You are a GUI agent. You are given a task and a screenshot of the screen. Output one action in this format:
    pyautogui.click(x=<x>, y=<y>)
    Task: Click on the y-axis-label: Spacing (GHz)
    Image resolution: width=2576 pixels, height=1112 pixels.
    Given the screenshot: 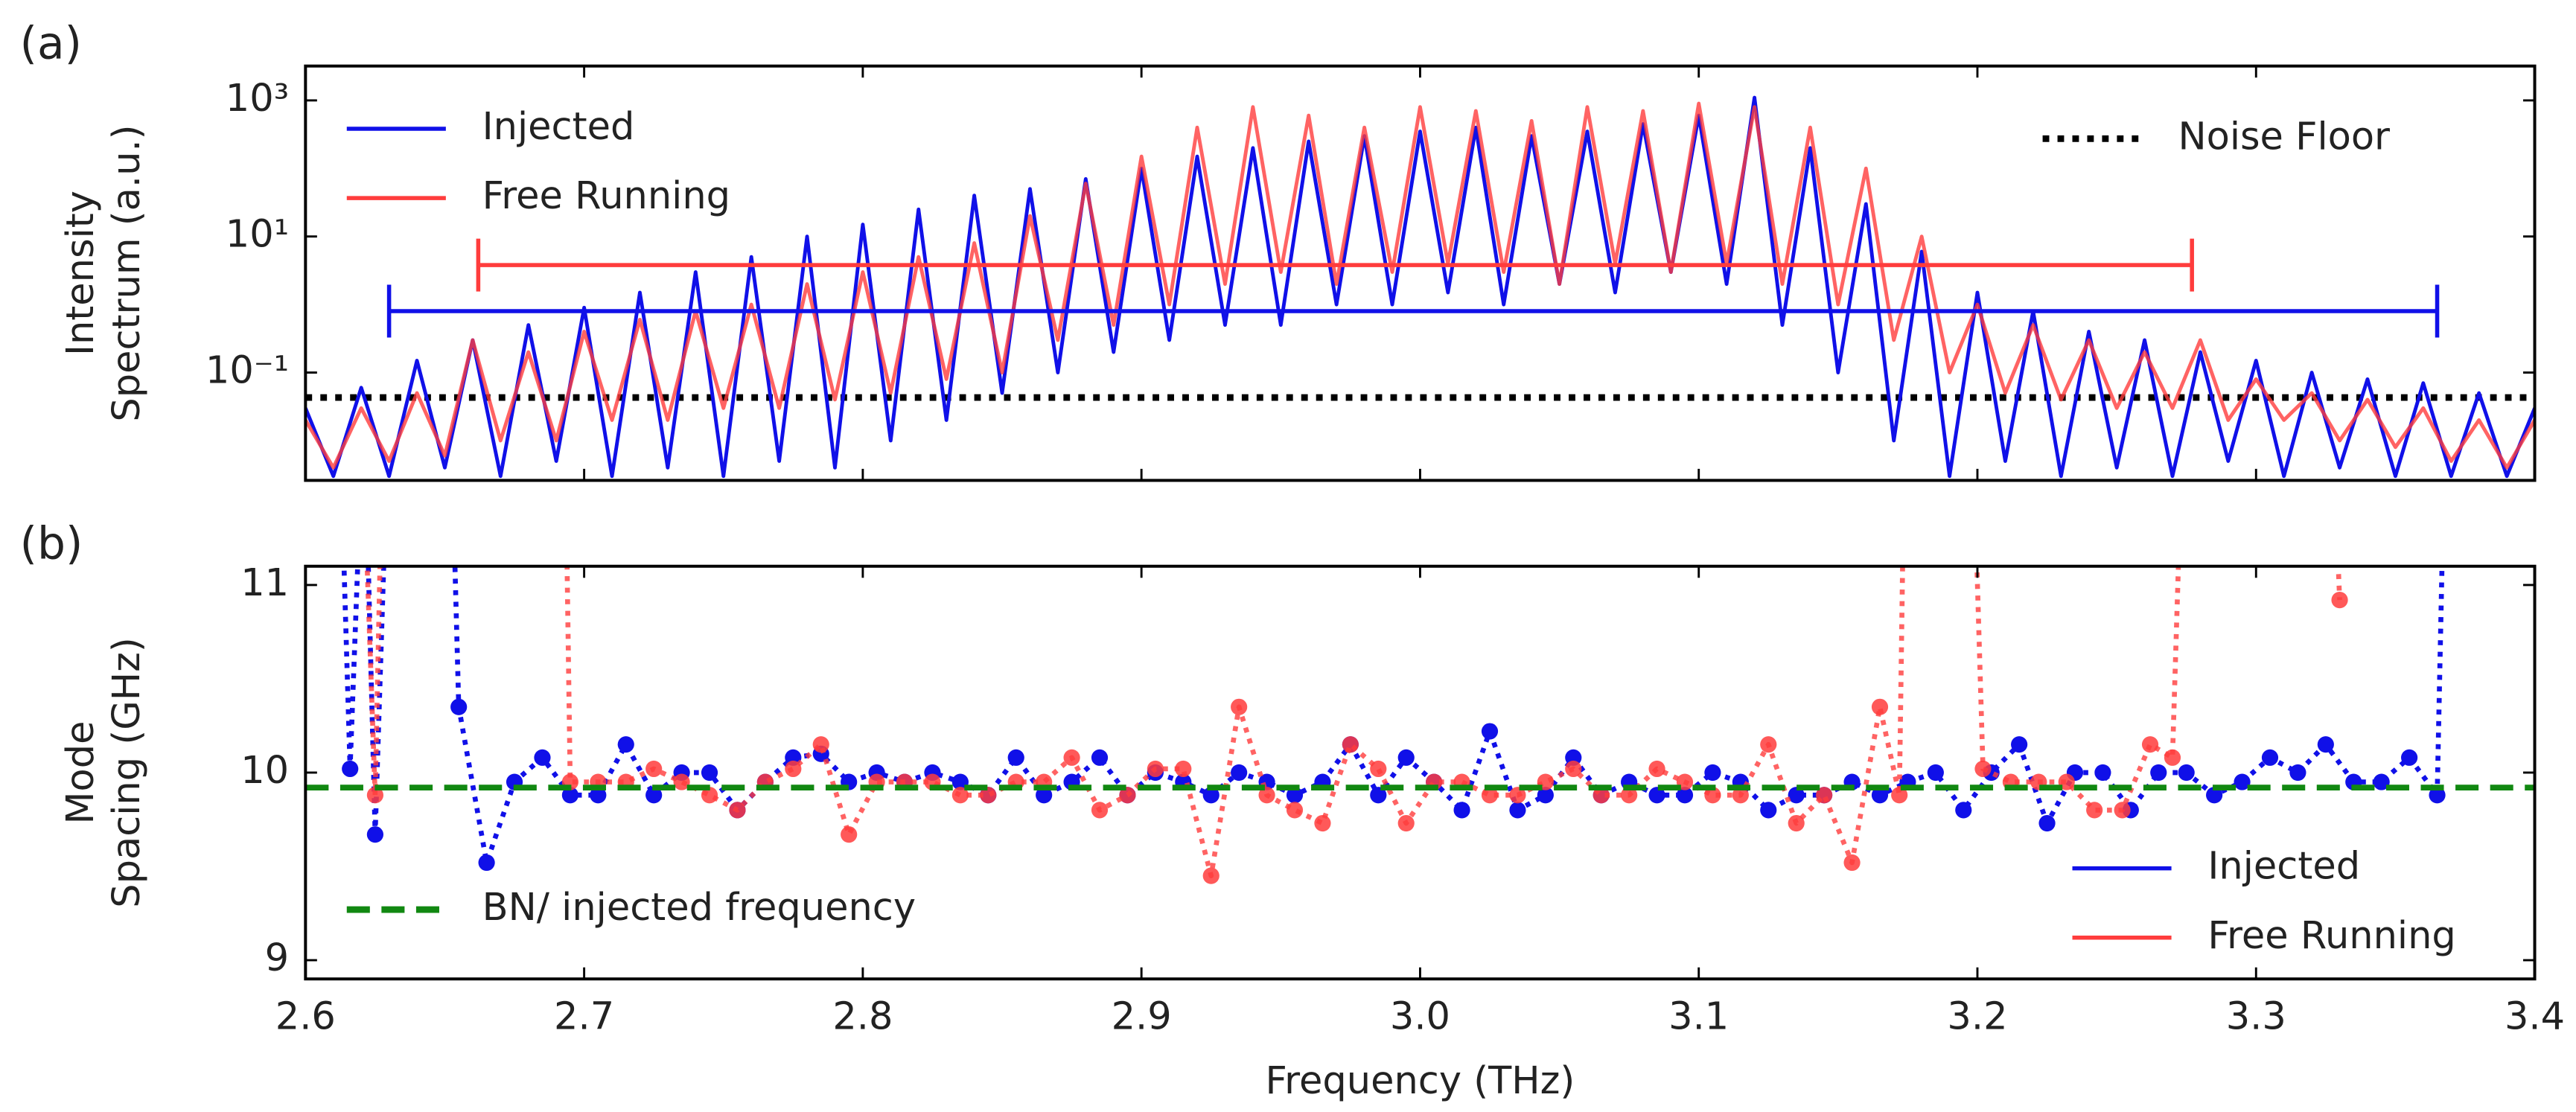 What is the action you would take?
    pyautogui.click(x=127, y=773)
    